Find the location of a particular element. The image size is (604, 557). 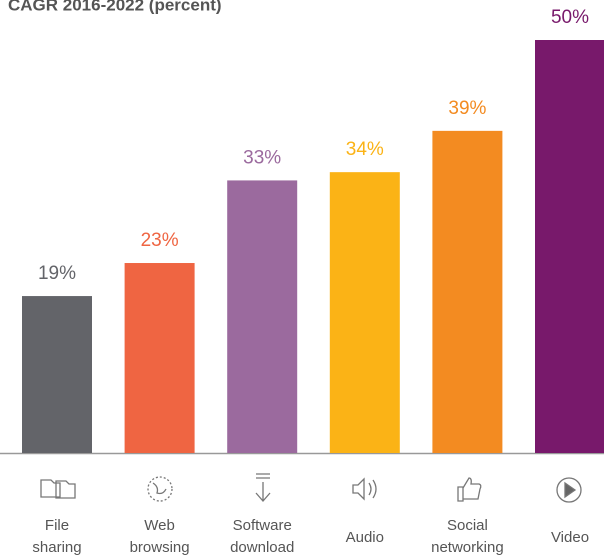

x-tick-label-line: Social is located at coordinates (467, 525).